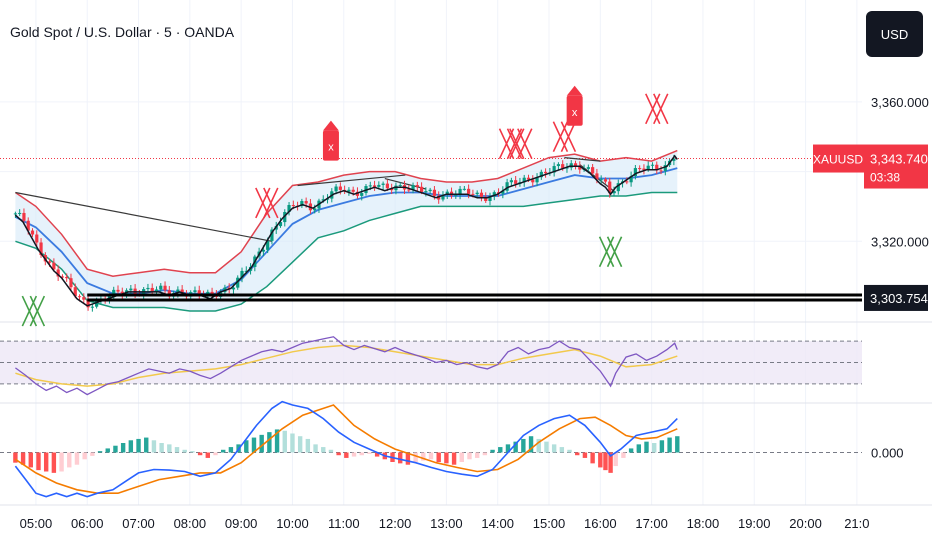  What do you see at coordinates (36, 523) in the screenshot?
I see `time-axis-tick: 05:00` at bounding box center [36, 523].